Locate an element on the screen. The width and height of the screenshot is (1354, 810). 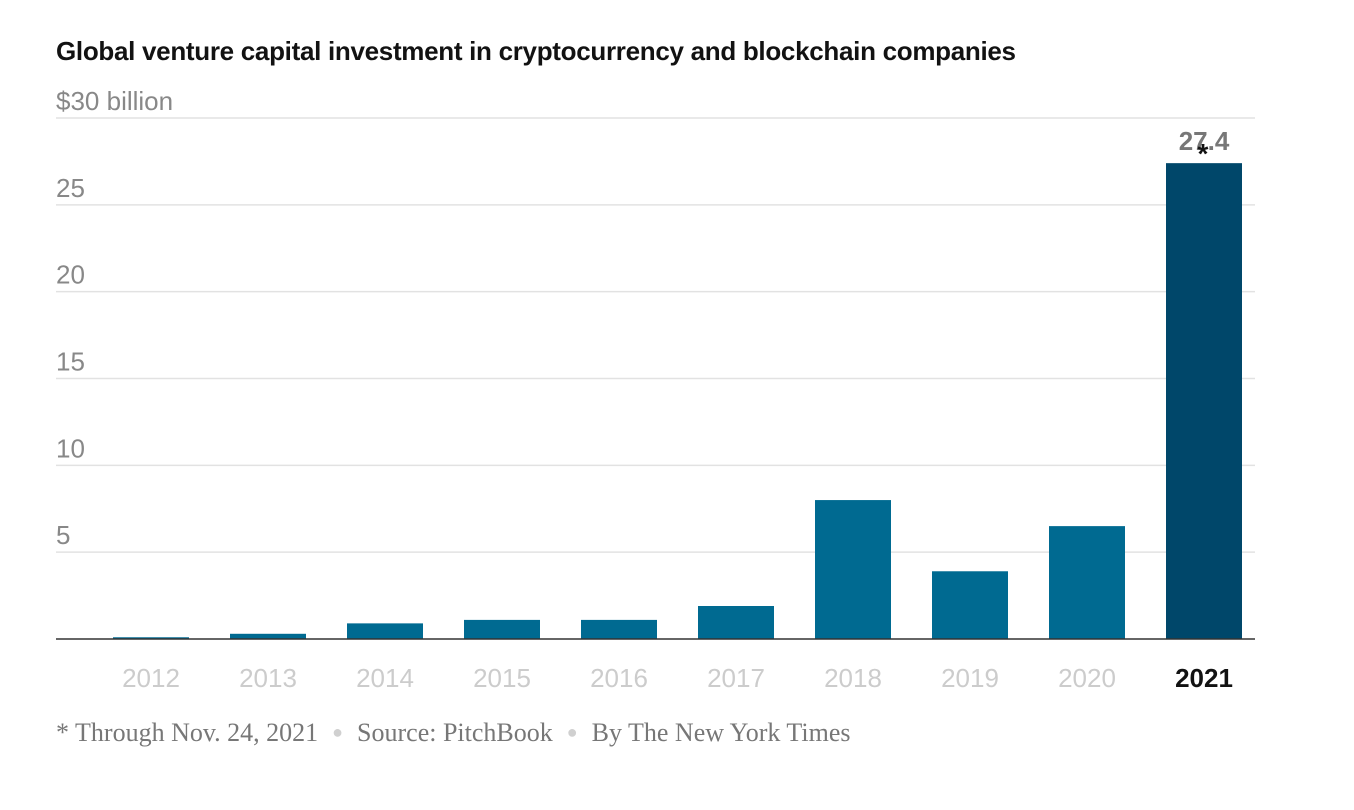
y-tick-label: 5 is located at coordinates (63, 535).